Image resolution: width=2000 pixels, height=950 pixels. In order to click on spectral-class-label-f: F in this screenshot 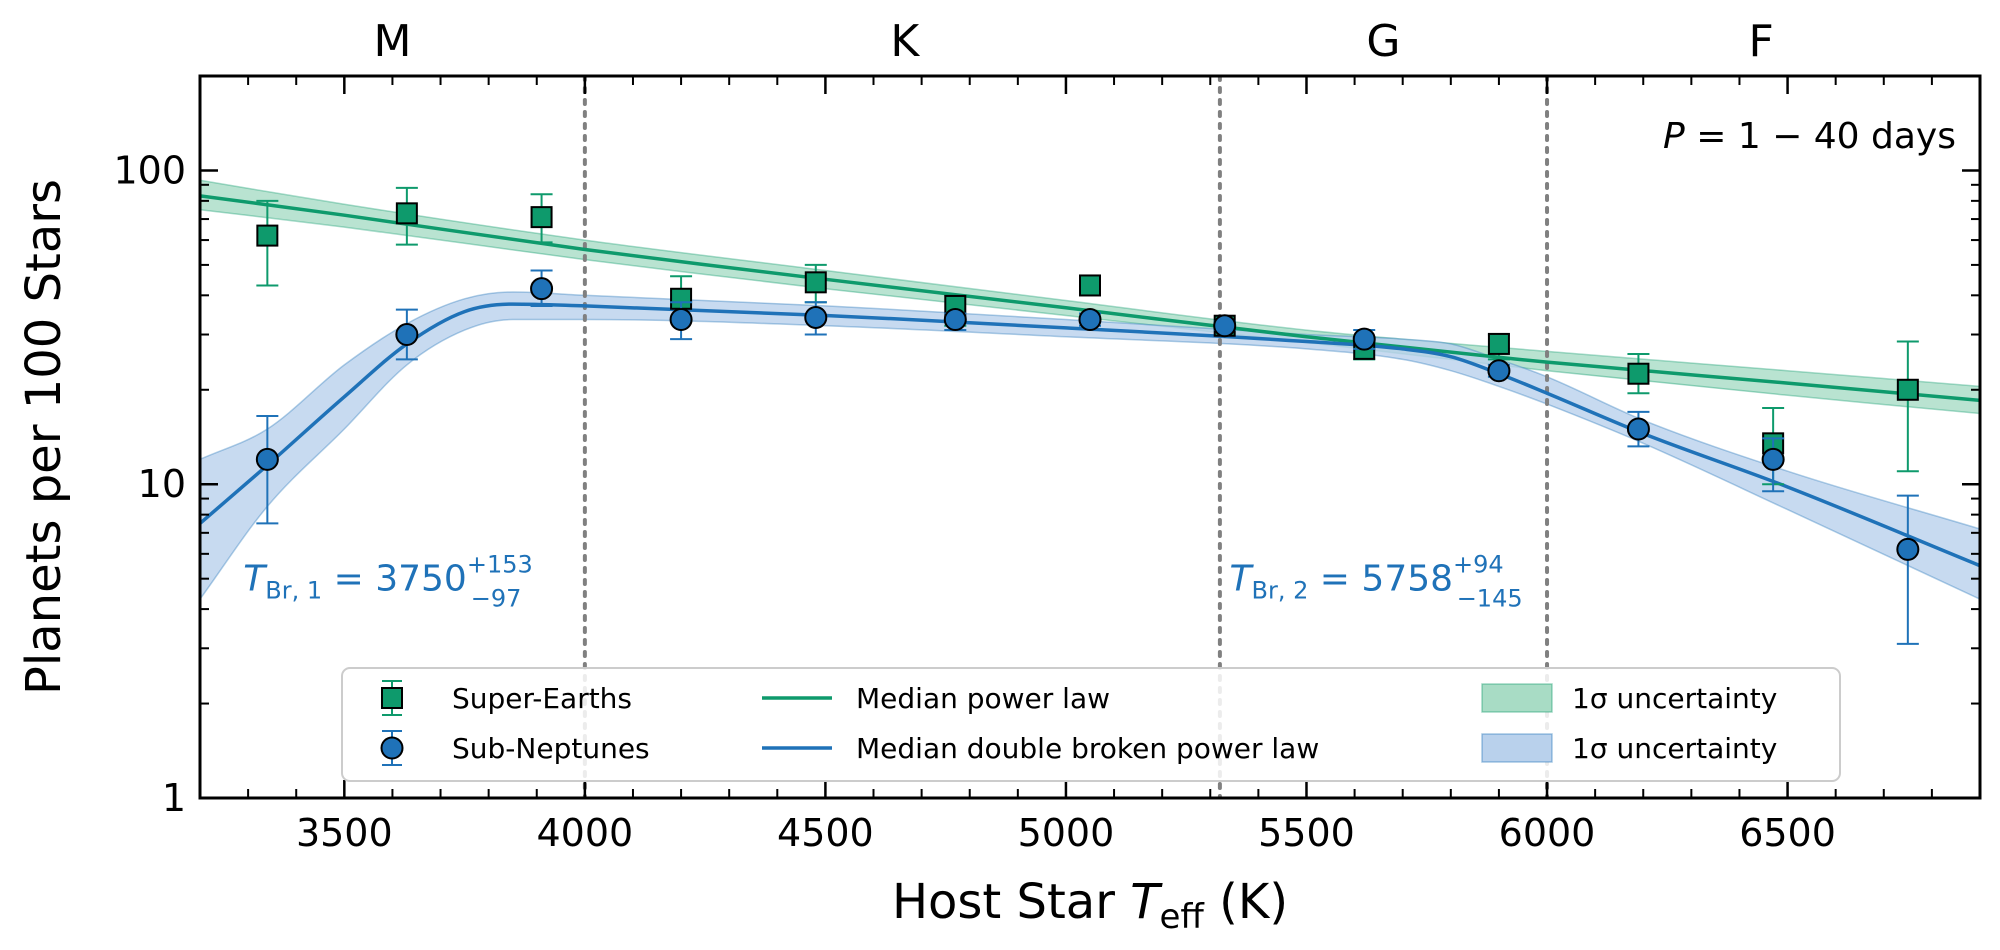, I will do `click(1760, 41)`.